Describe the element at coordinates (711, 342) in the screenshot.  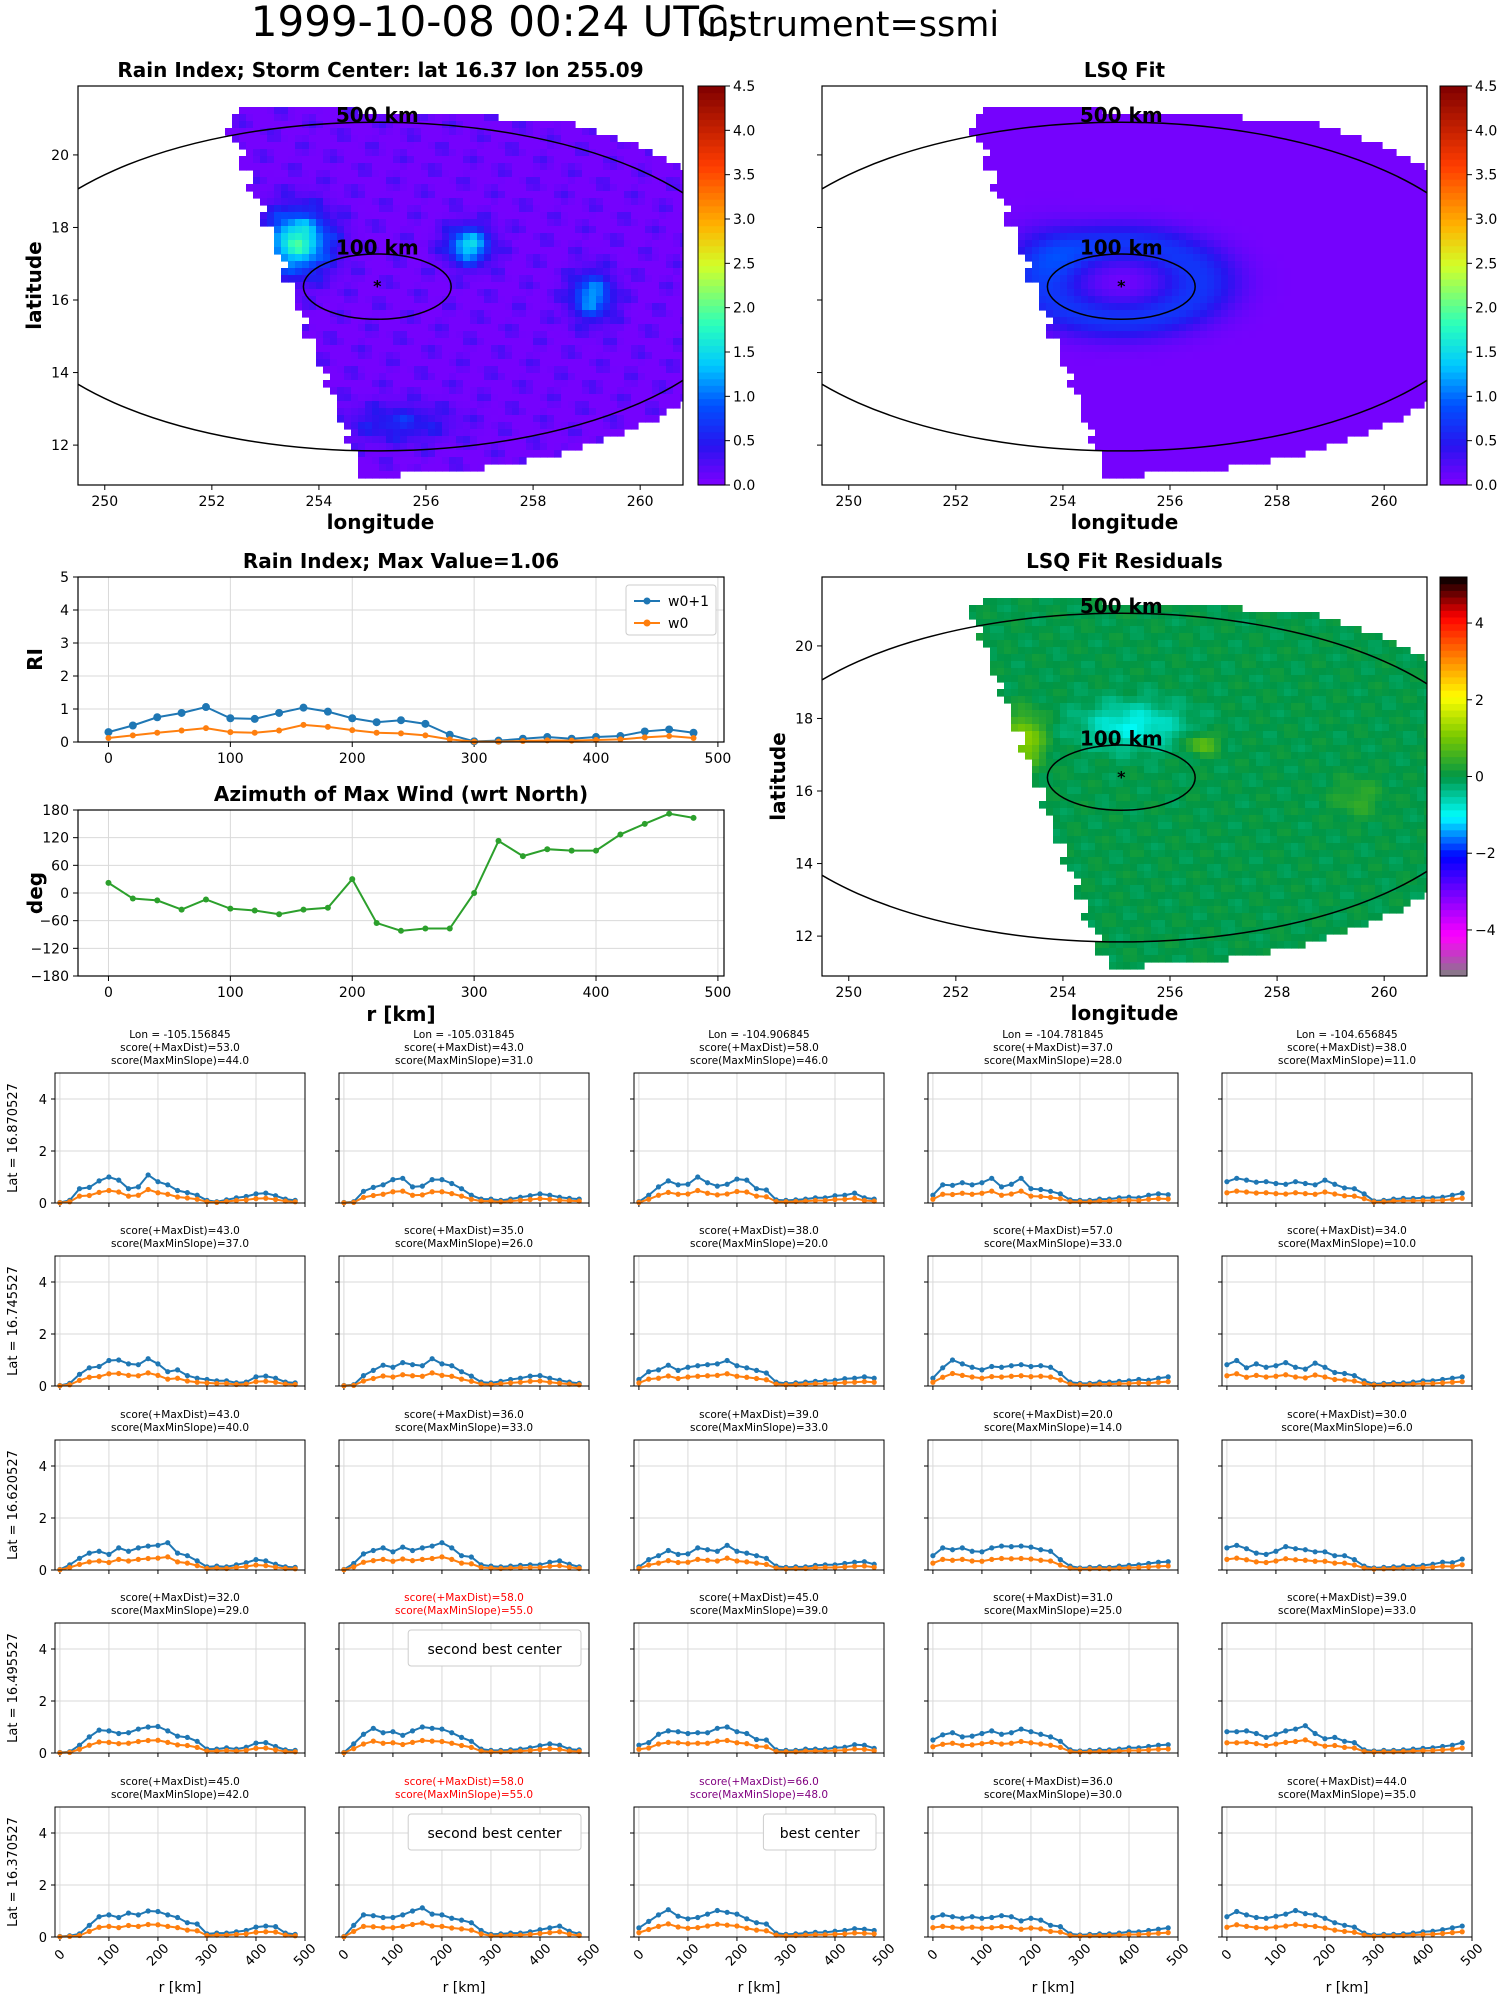
I see `rain-colorbar-band` at that location.